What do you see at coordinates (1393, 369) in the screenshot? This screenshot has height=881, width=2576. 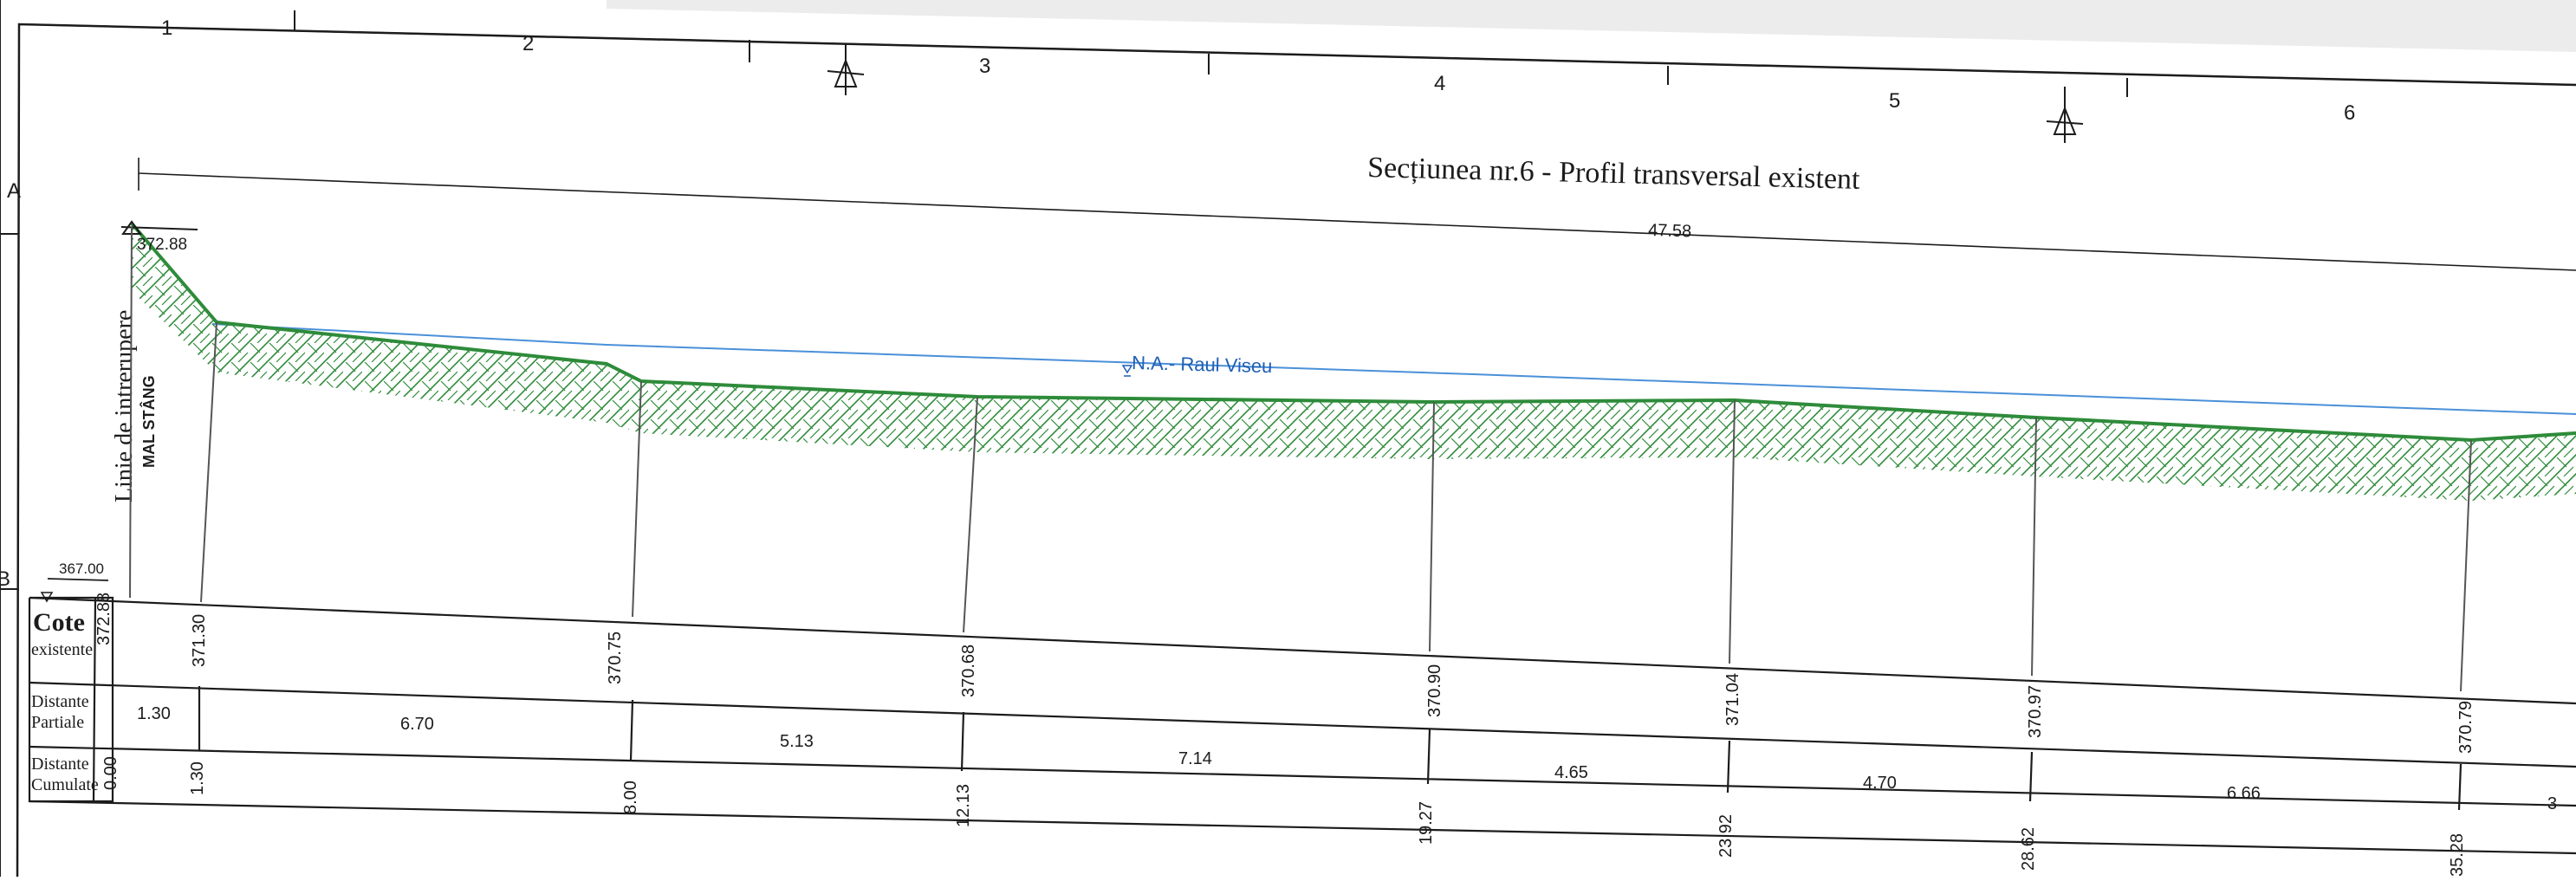 I see `water-level-line` at bounding box center [1393, 369].